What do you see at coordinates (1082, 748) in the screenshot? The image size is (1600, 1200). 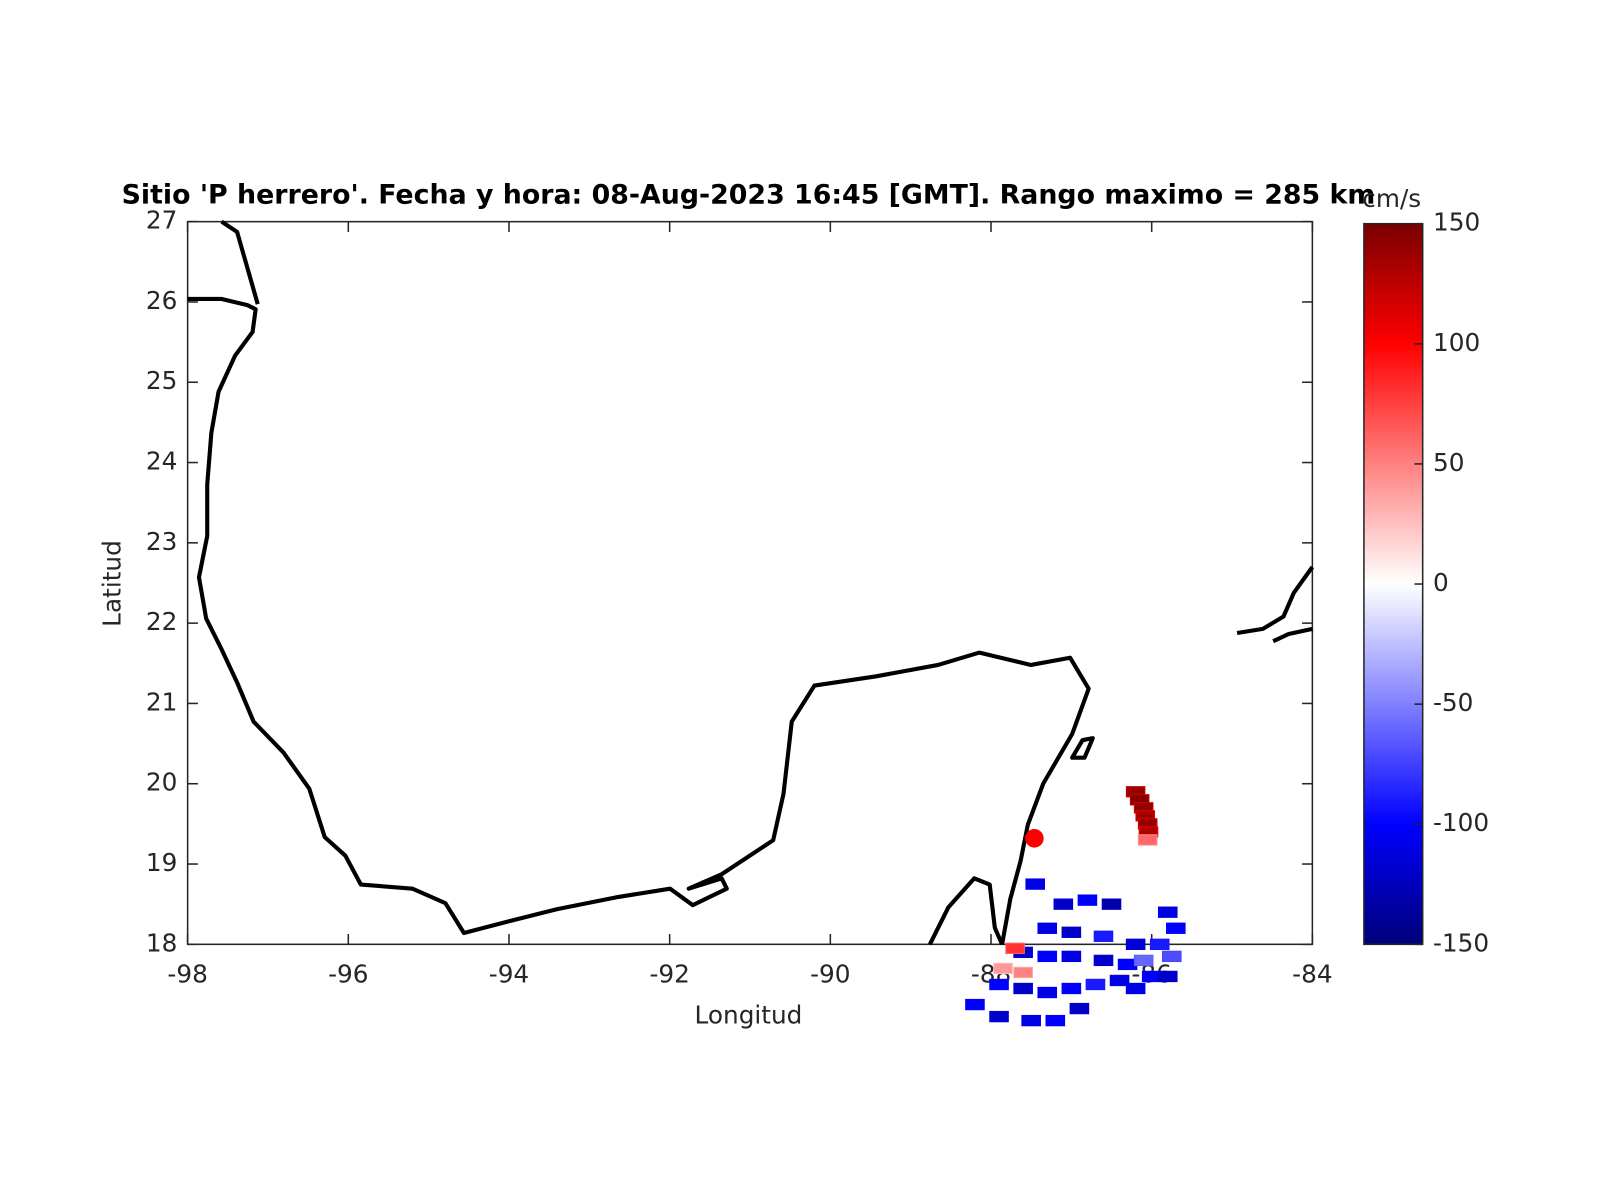 I see `coast-cozumel` at bounding box center [1082, 748].